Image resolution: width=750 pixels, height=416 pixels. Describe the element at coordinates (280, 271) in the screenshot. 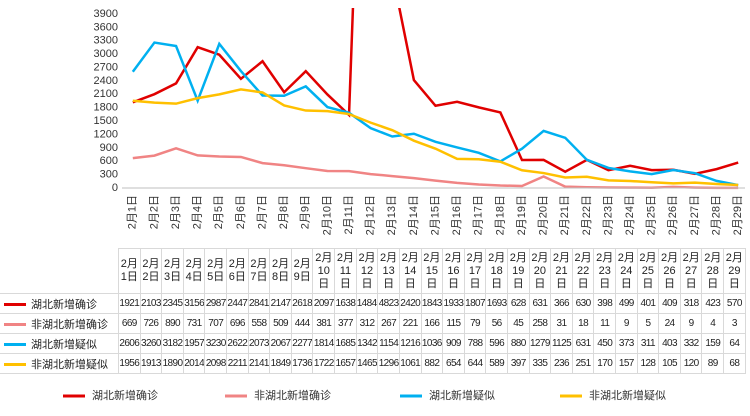

I see `table-header-cell: 2月8日` at that location.